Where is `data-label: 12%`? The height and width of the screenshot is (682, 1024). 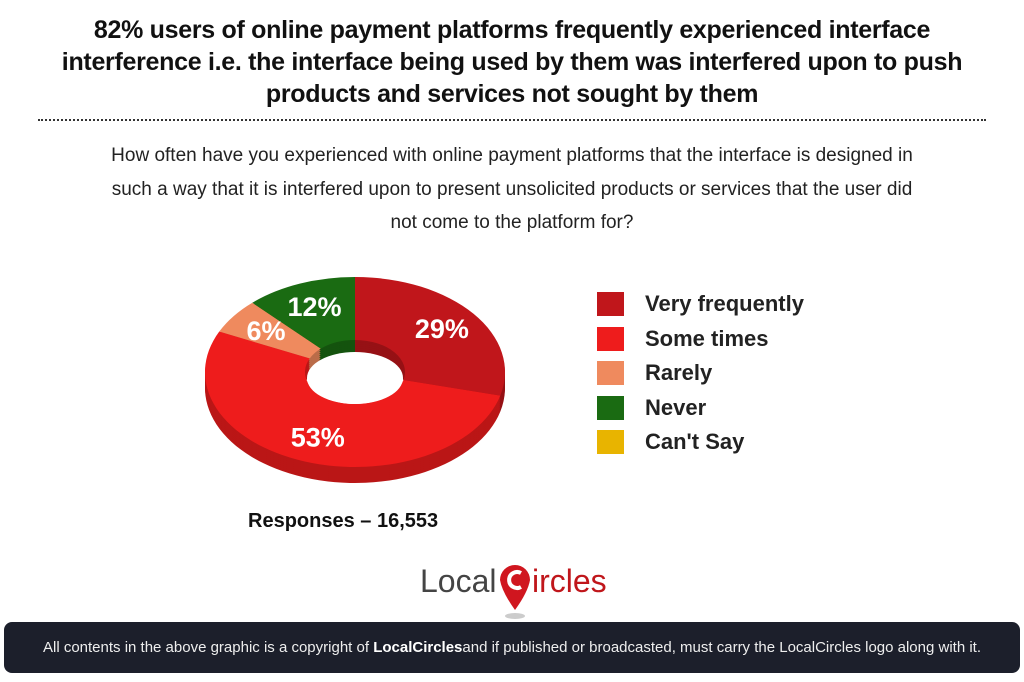 data-label: 12% is located at coordinates (314, 307).